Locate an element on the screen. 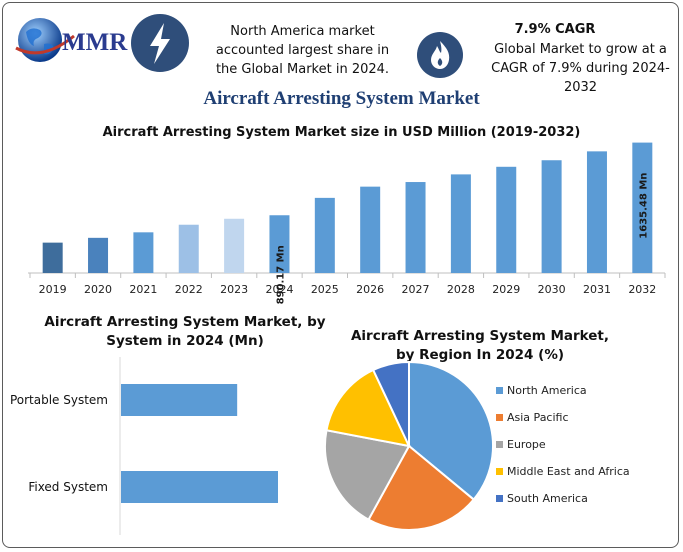 This screenshot has width=683, height=552. legend-label: South America is located at coordinates (547, 498).